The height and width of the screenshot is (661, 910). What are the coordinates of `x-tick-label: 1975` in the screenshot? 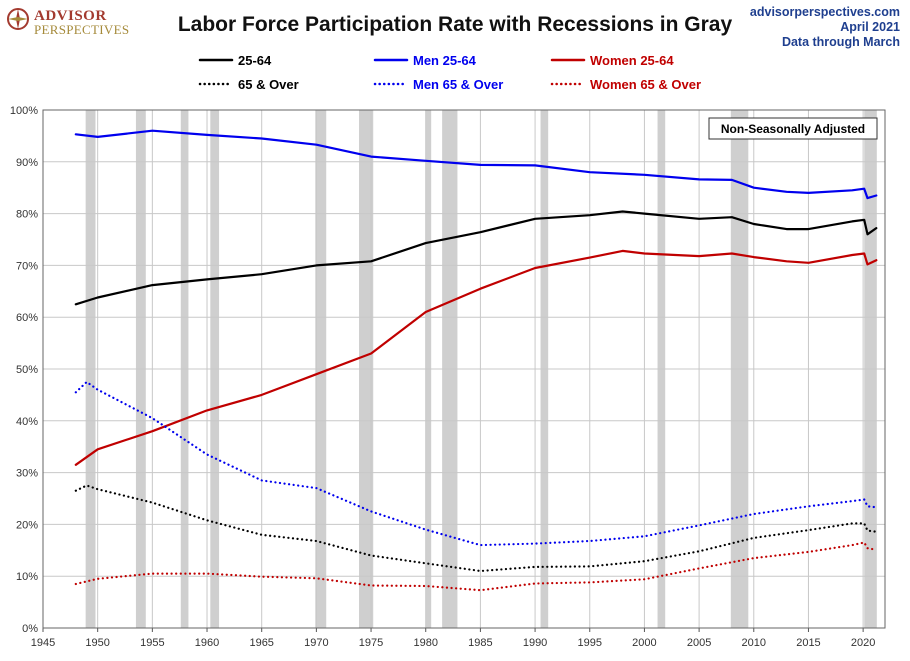 It's located at (371, 643).